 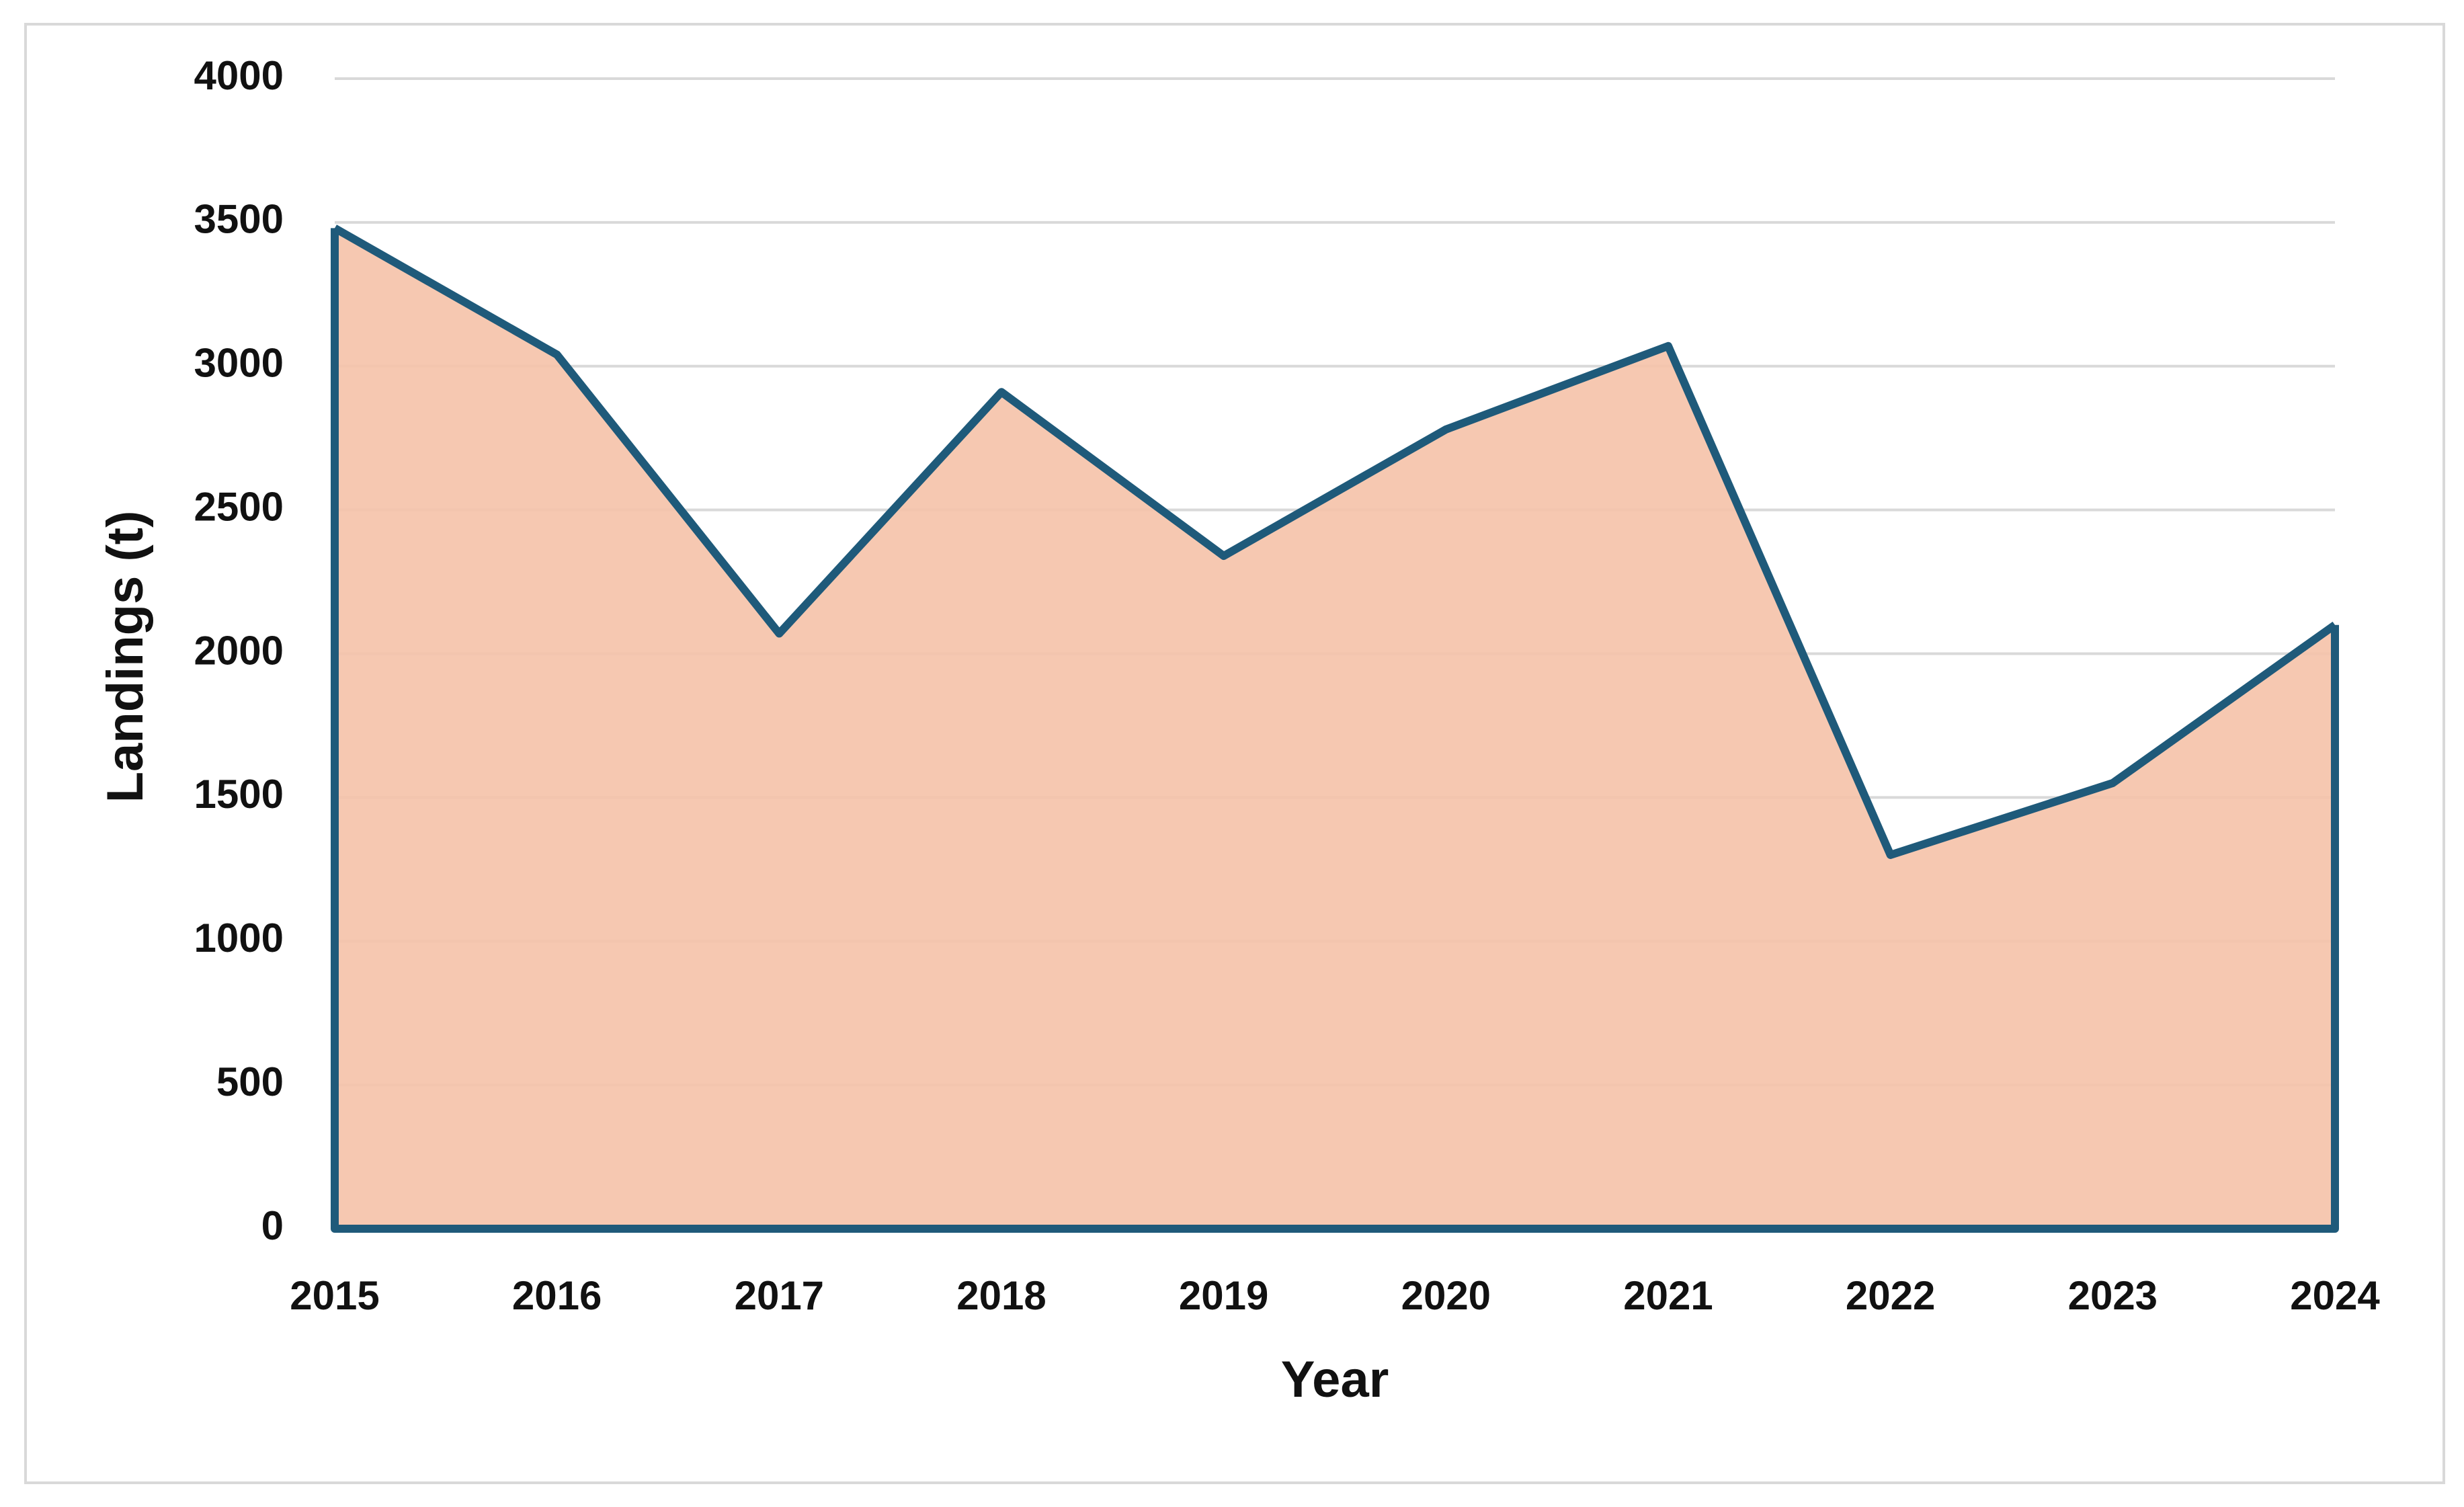 I want to click on x-tick-label: 2023, so click(x=2113, y=1295).